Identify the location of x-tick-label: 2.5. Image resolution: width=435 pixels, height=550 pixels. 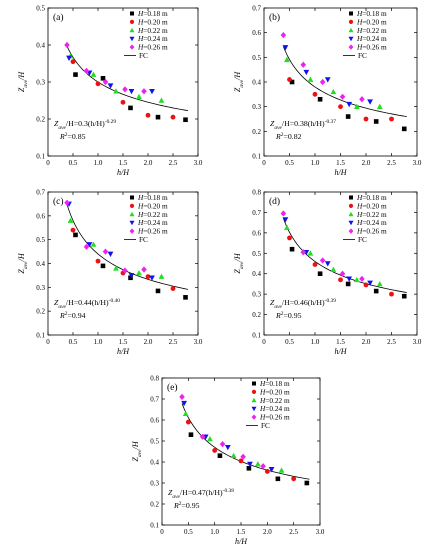
(173, 163).